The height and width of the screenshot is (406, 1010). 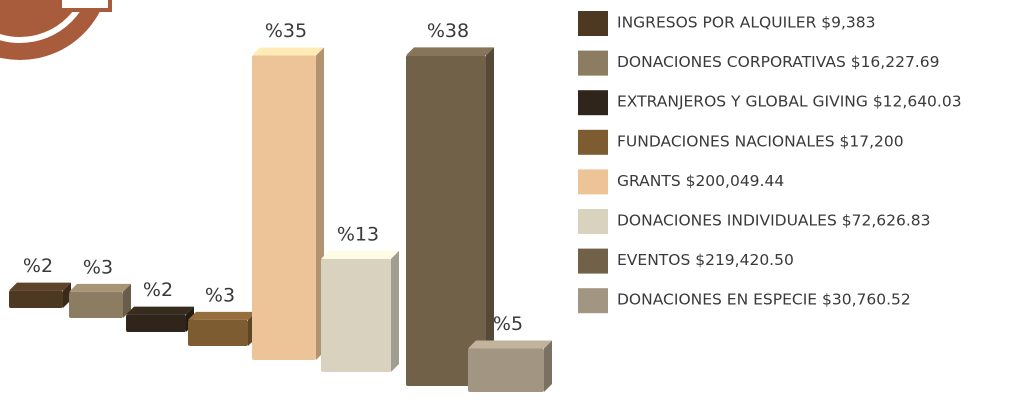 I want to click on legend-label: EXTRANJEROS Y GLOBAL GIVING $12,640.03, so click(x=789, y=102).